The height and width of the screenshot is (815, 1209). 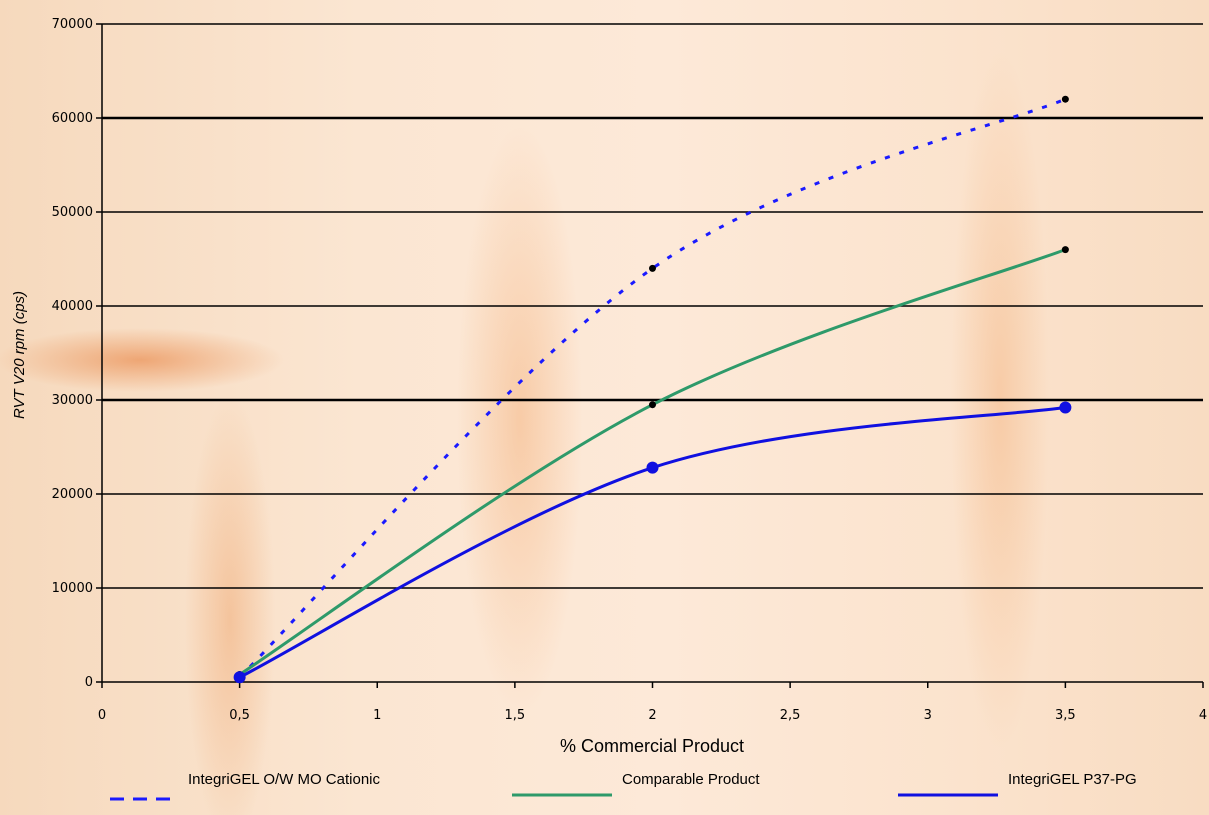 I want to click on y-tick-label: 20000, so click(x=72, y=494).